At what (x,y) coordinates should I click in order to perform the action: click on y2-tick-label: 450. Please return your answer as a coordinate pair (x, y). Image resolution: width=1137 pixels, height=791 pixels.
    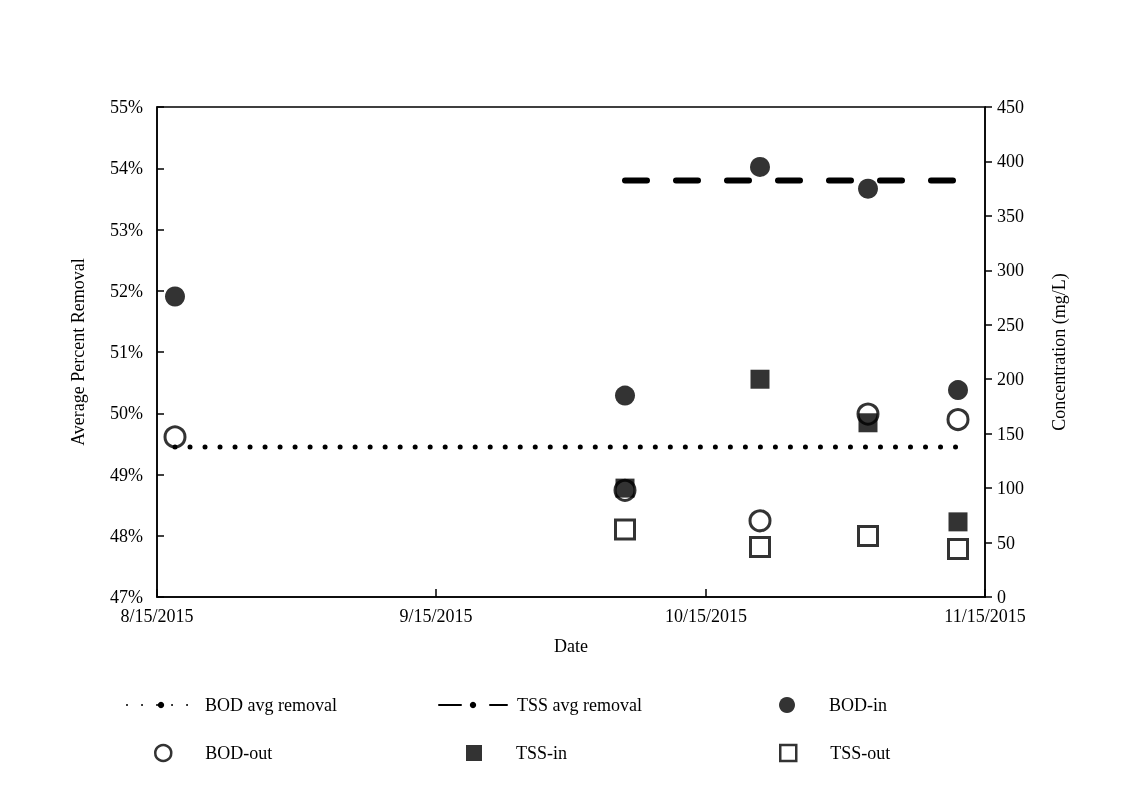
    Looking at the image, I should click on (1010, 107).